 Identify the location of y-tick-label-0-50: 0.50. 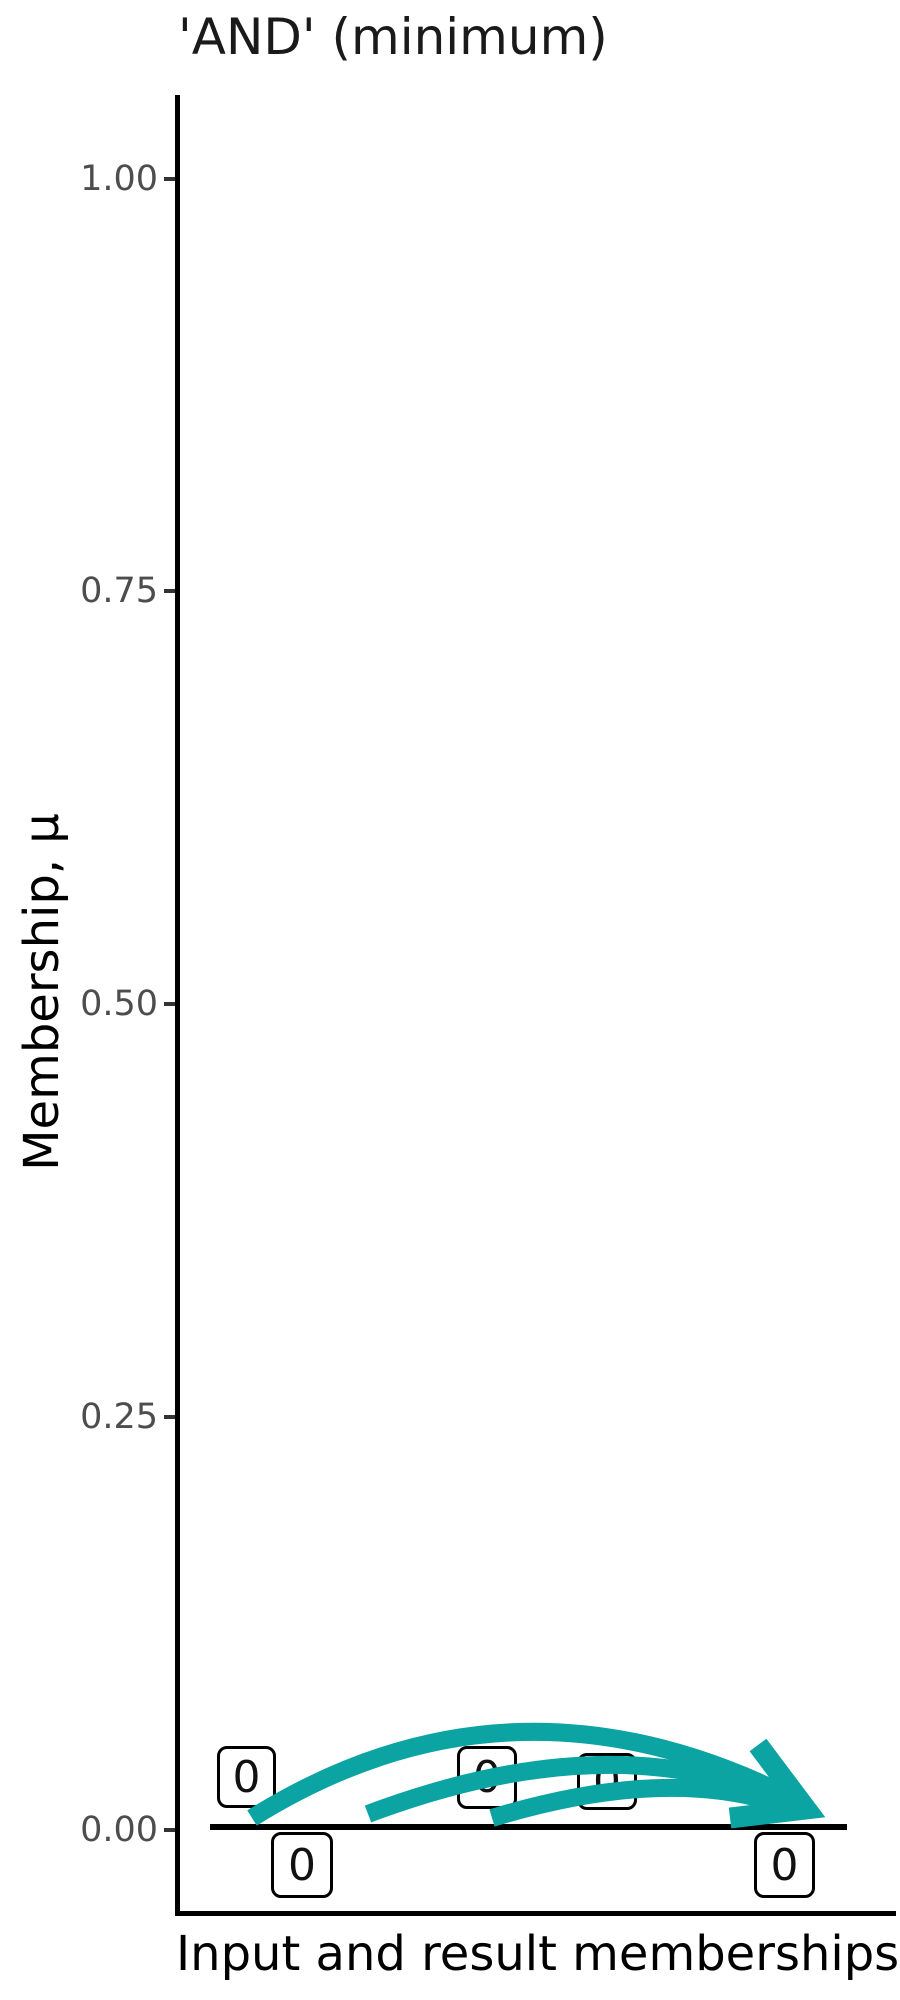
(119, 1004).